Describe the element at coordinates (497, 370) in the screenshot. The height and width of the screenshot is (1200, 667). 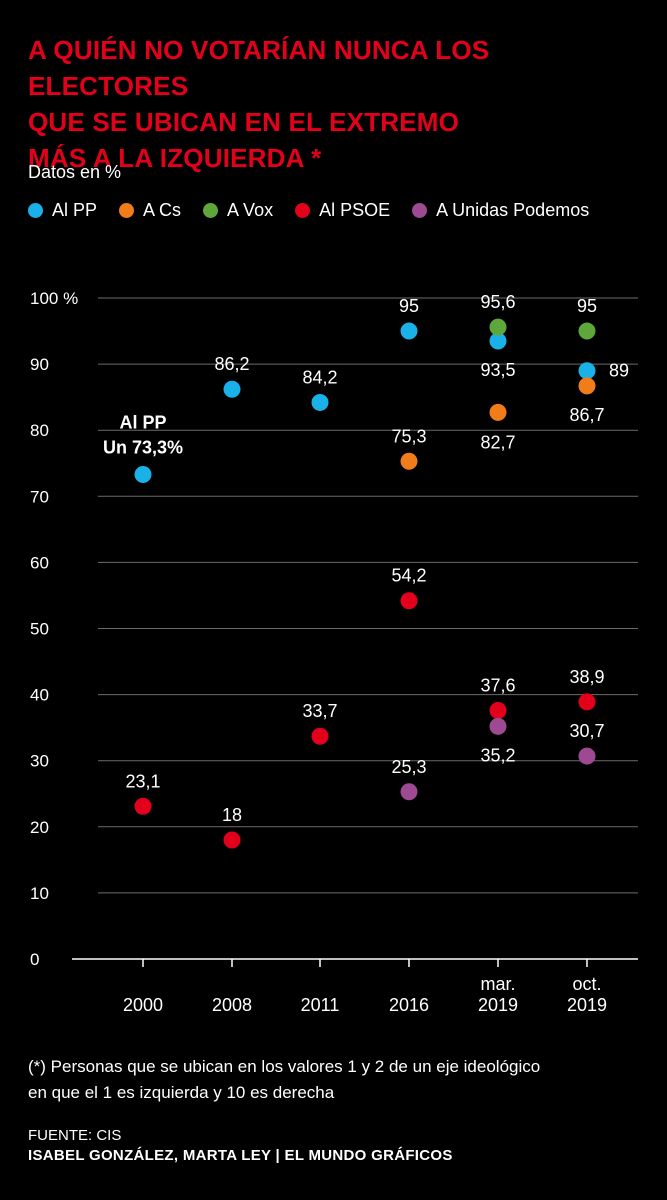
I see `data-label-pp-4: 93,5` at that location.